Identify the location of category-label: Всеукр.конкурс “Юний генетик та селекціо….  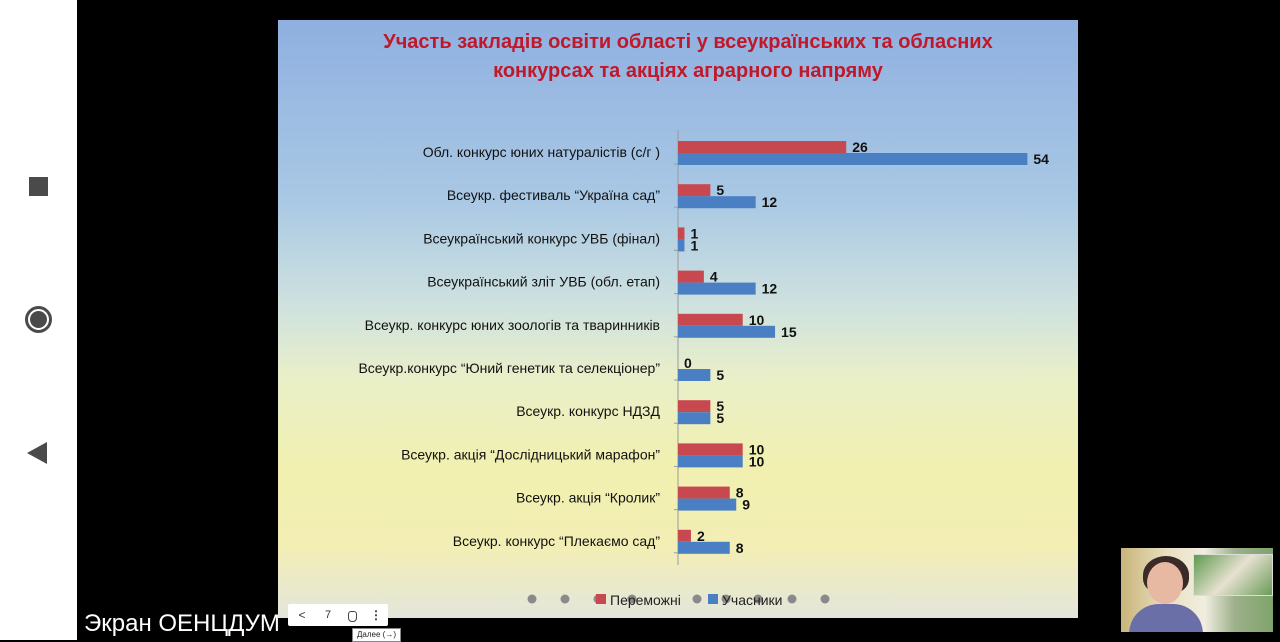
(509, 368).